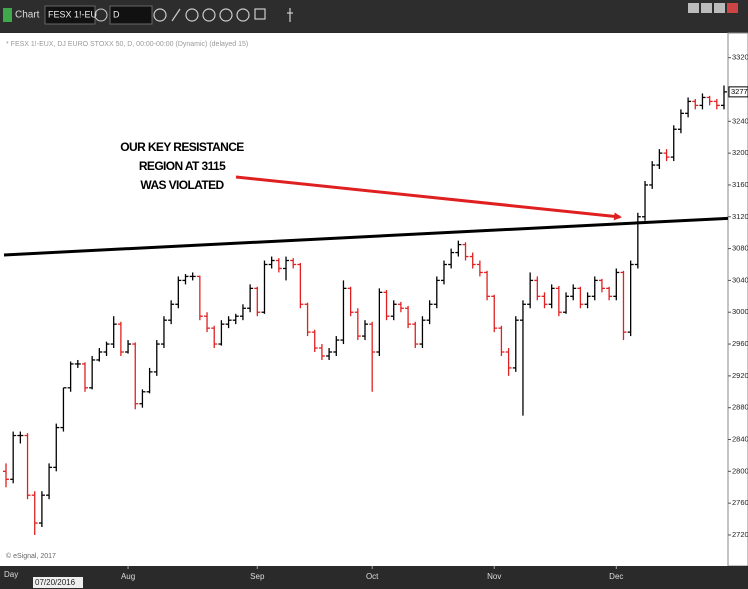 Image resolution: width=748 pixels, height=589 pixels. Describe the element at coordinates (101, 15) in the screenshot. I see `link-icon` at that location.